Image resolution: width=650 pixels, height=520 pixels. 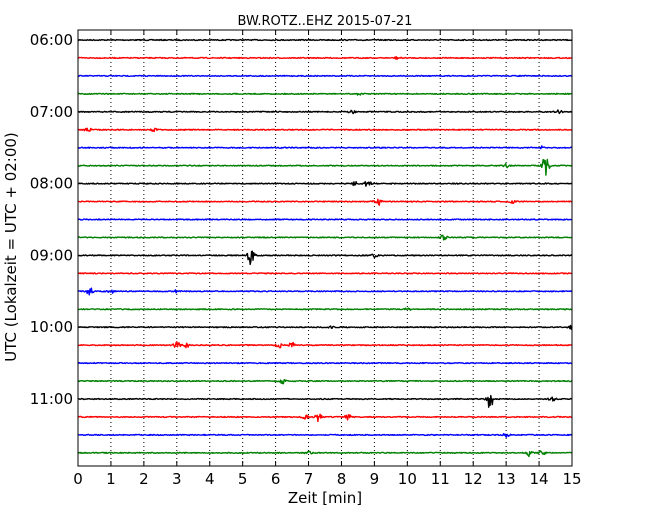 What do you see at coordinates (440, 479) in the screenshot?
I see `x-tick-label: 11` at bounding box center [440, 479].